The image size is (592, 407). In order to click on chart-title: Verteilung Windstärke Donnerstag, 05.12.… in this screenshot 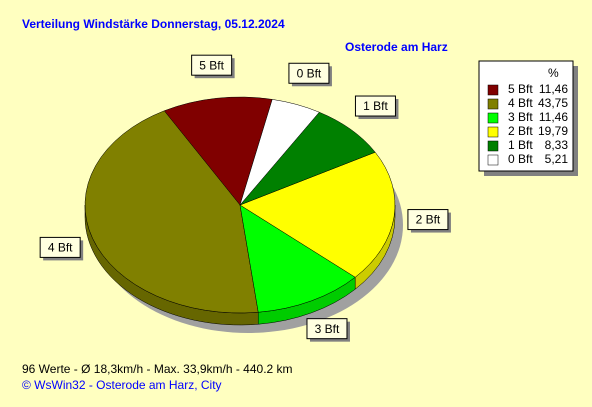, I will do `click(153, 24)`.